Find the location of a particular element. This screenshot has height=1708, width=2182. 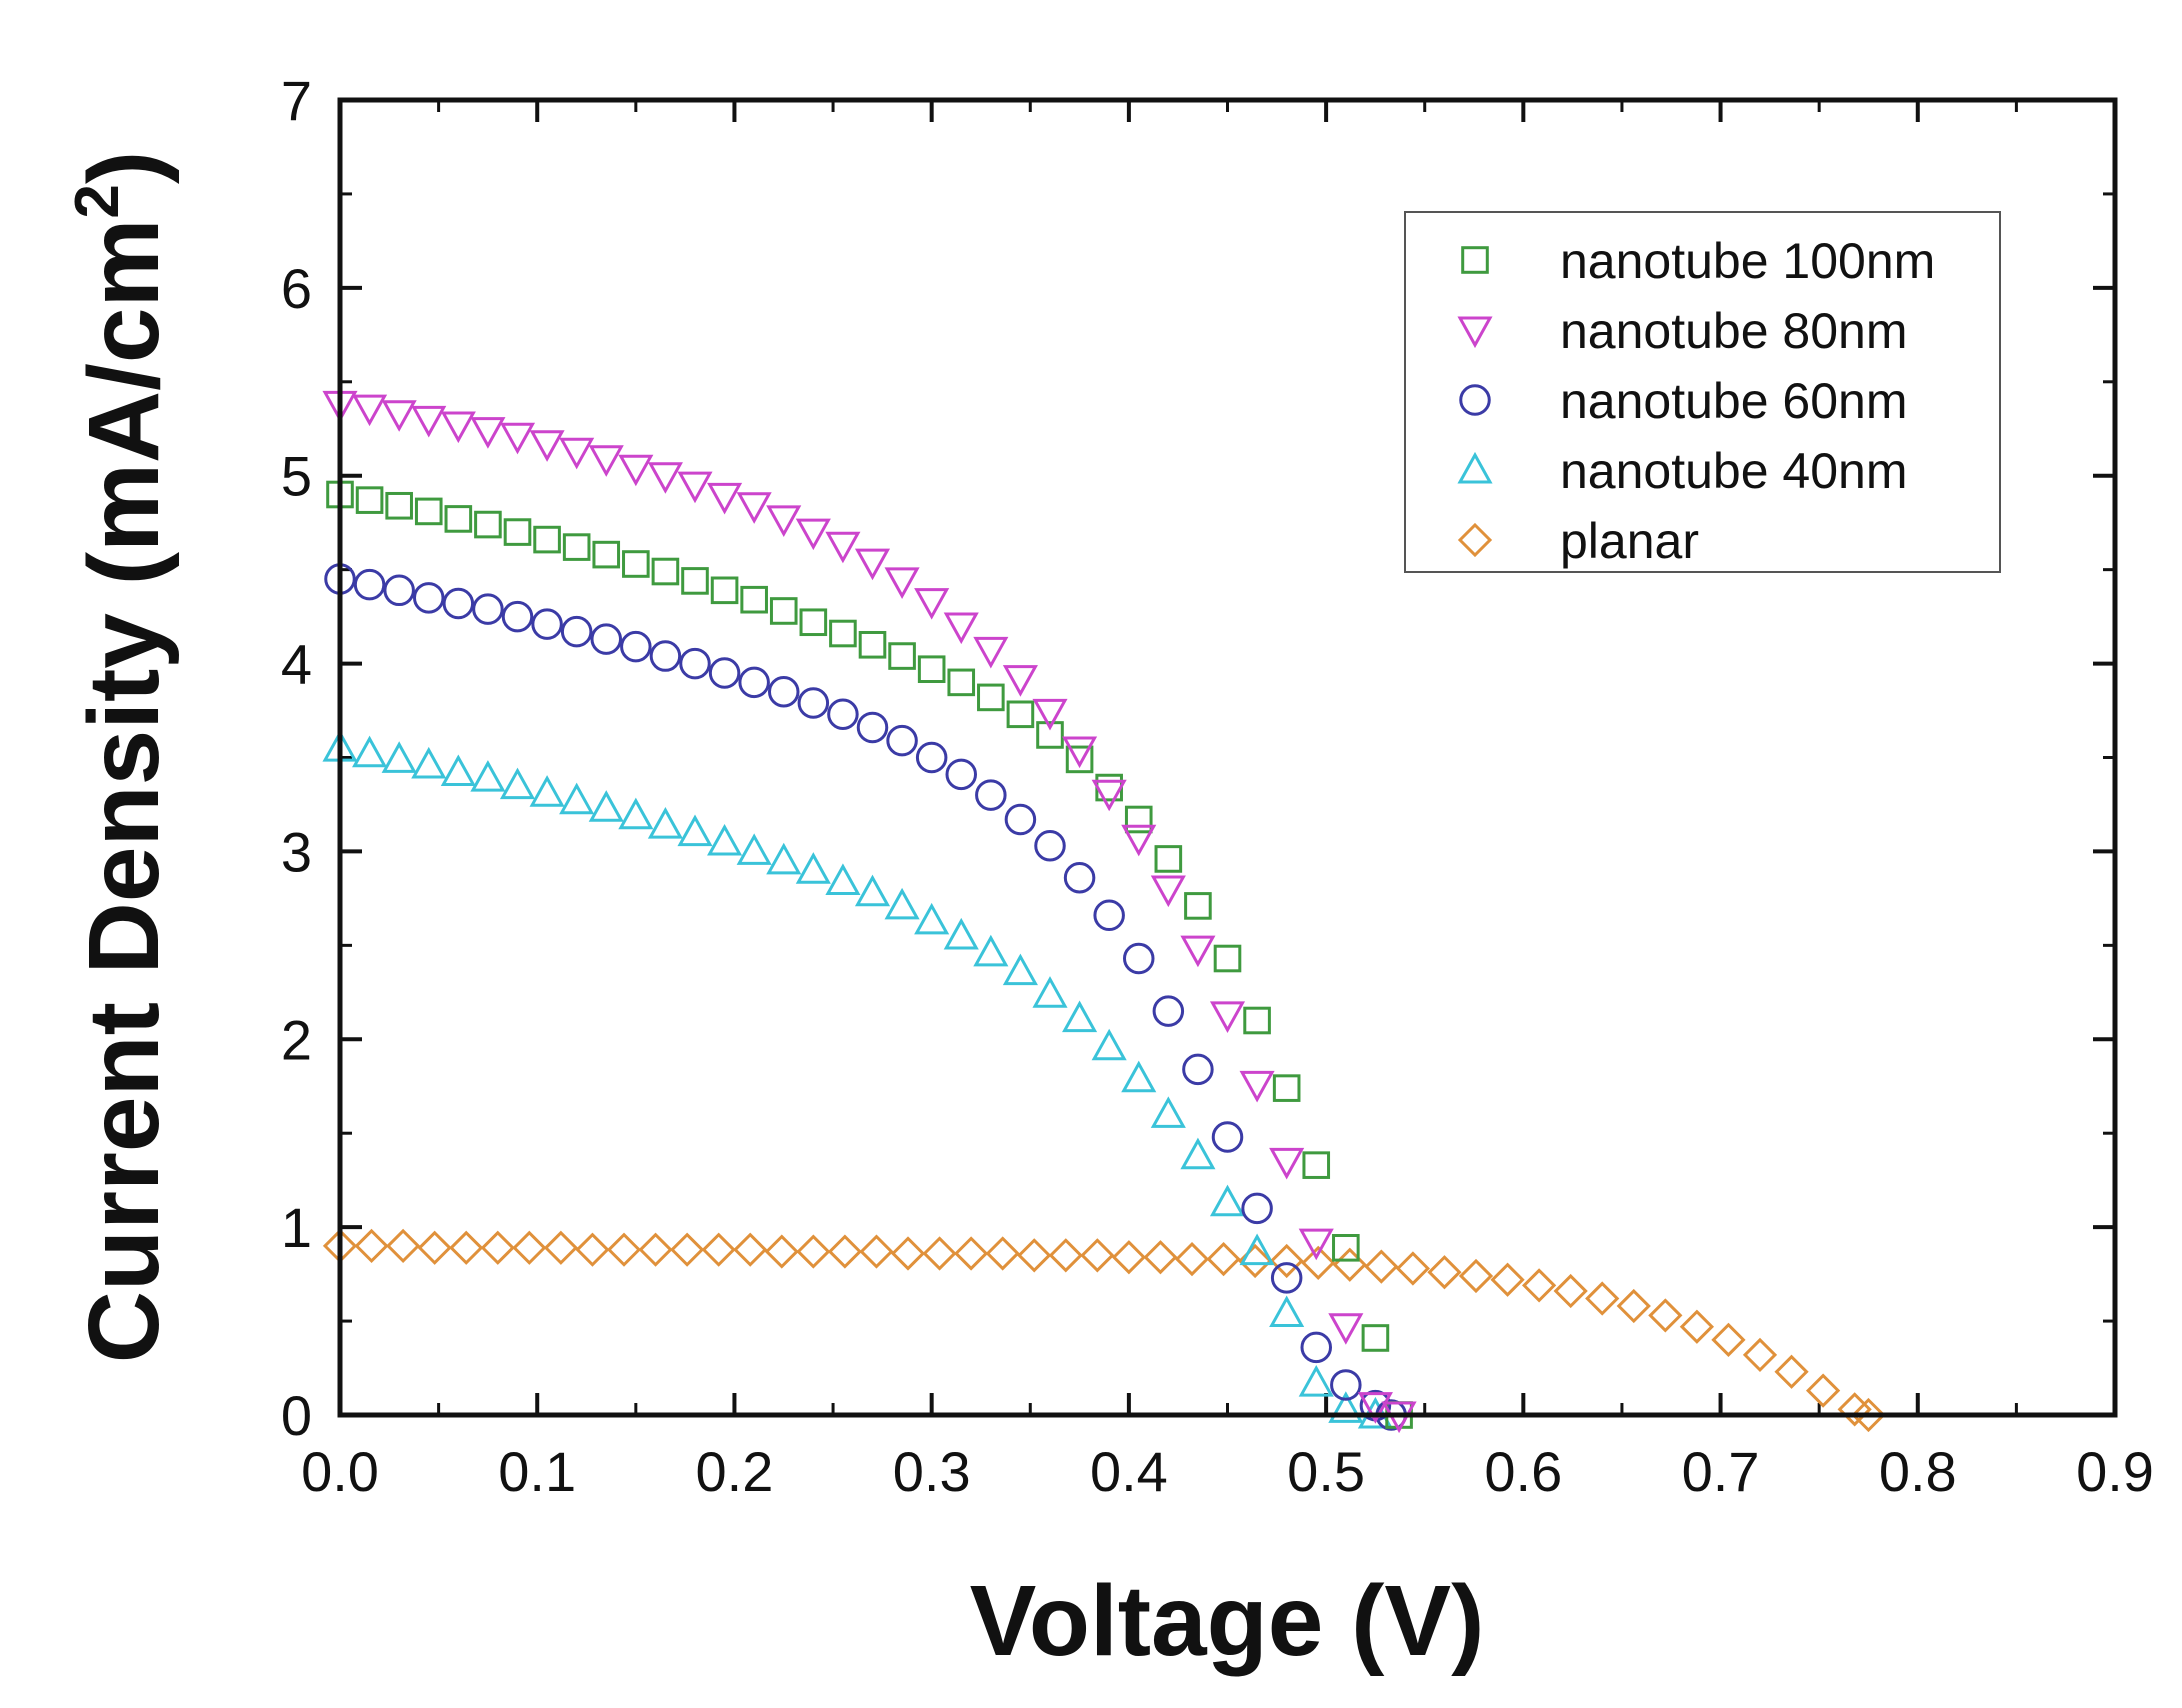

x-tick-label: 0.3 is located at coordinates (932, 1471).